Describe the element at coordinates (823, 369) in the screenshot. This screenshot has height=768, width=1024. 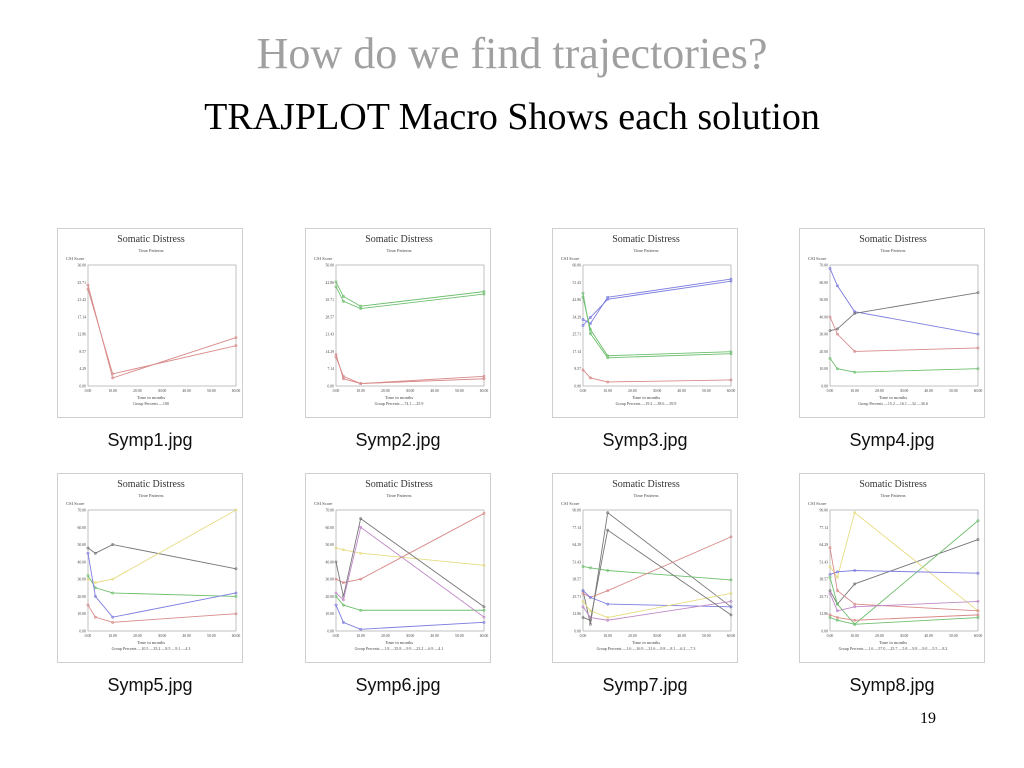
I see `y-tick-label: 10.00` at that location.